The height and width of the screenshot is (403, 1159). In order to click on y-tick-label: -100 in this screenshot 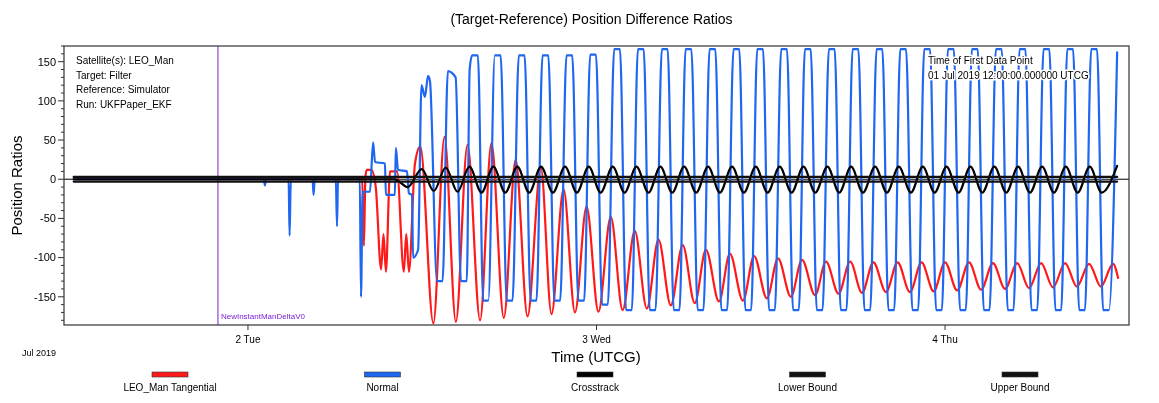, I will do `click(44, 257)`.